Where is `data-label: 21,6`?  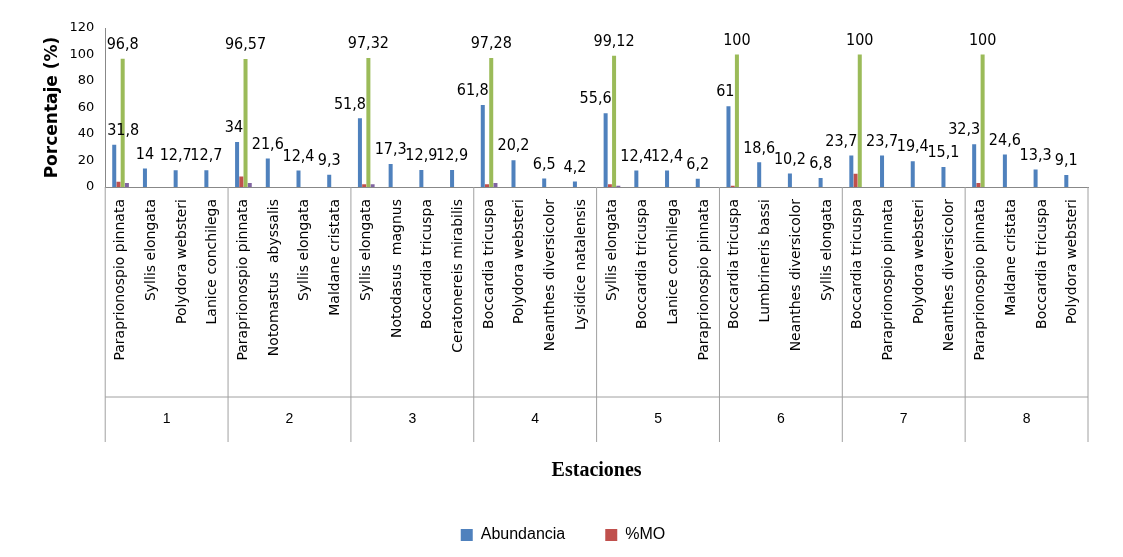 data-label: 21,6 is located at coordinates (267, 143).